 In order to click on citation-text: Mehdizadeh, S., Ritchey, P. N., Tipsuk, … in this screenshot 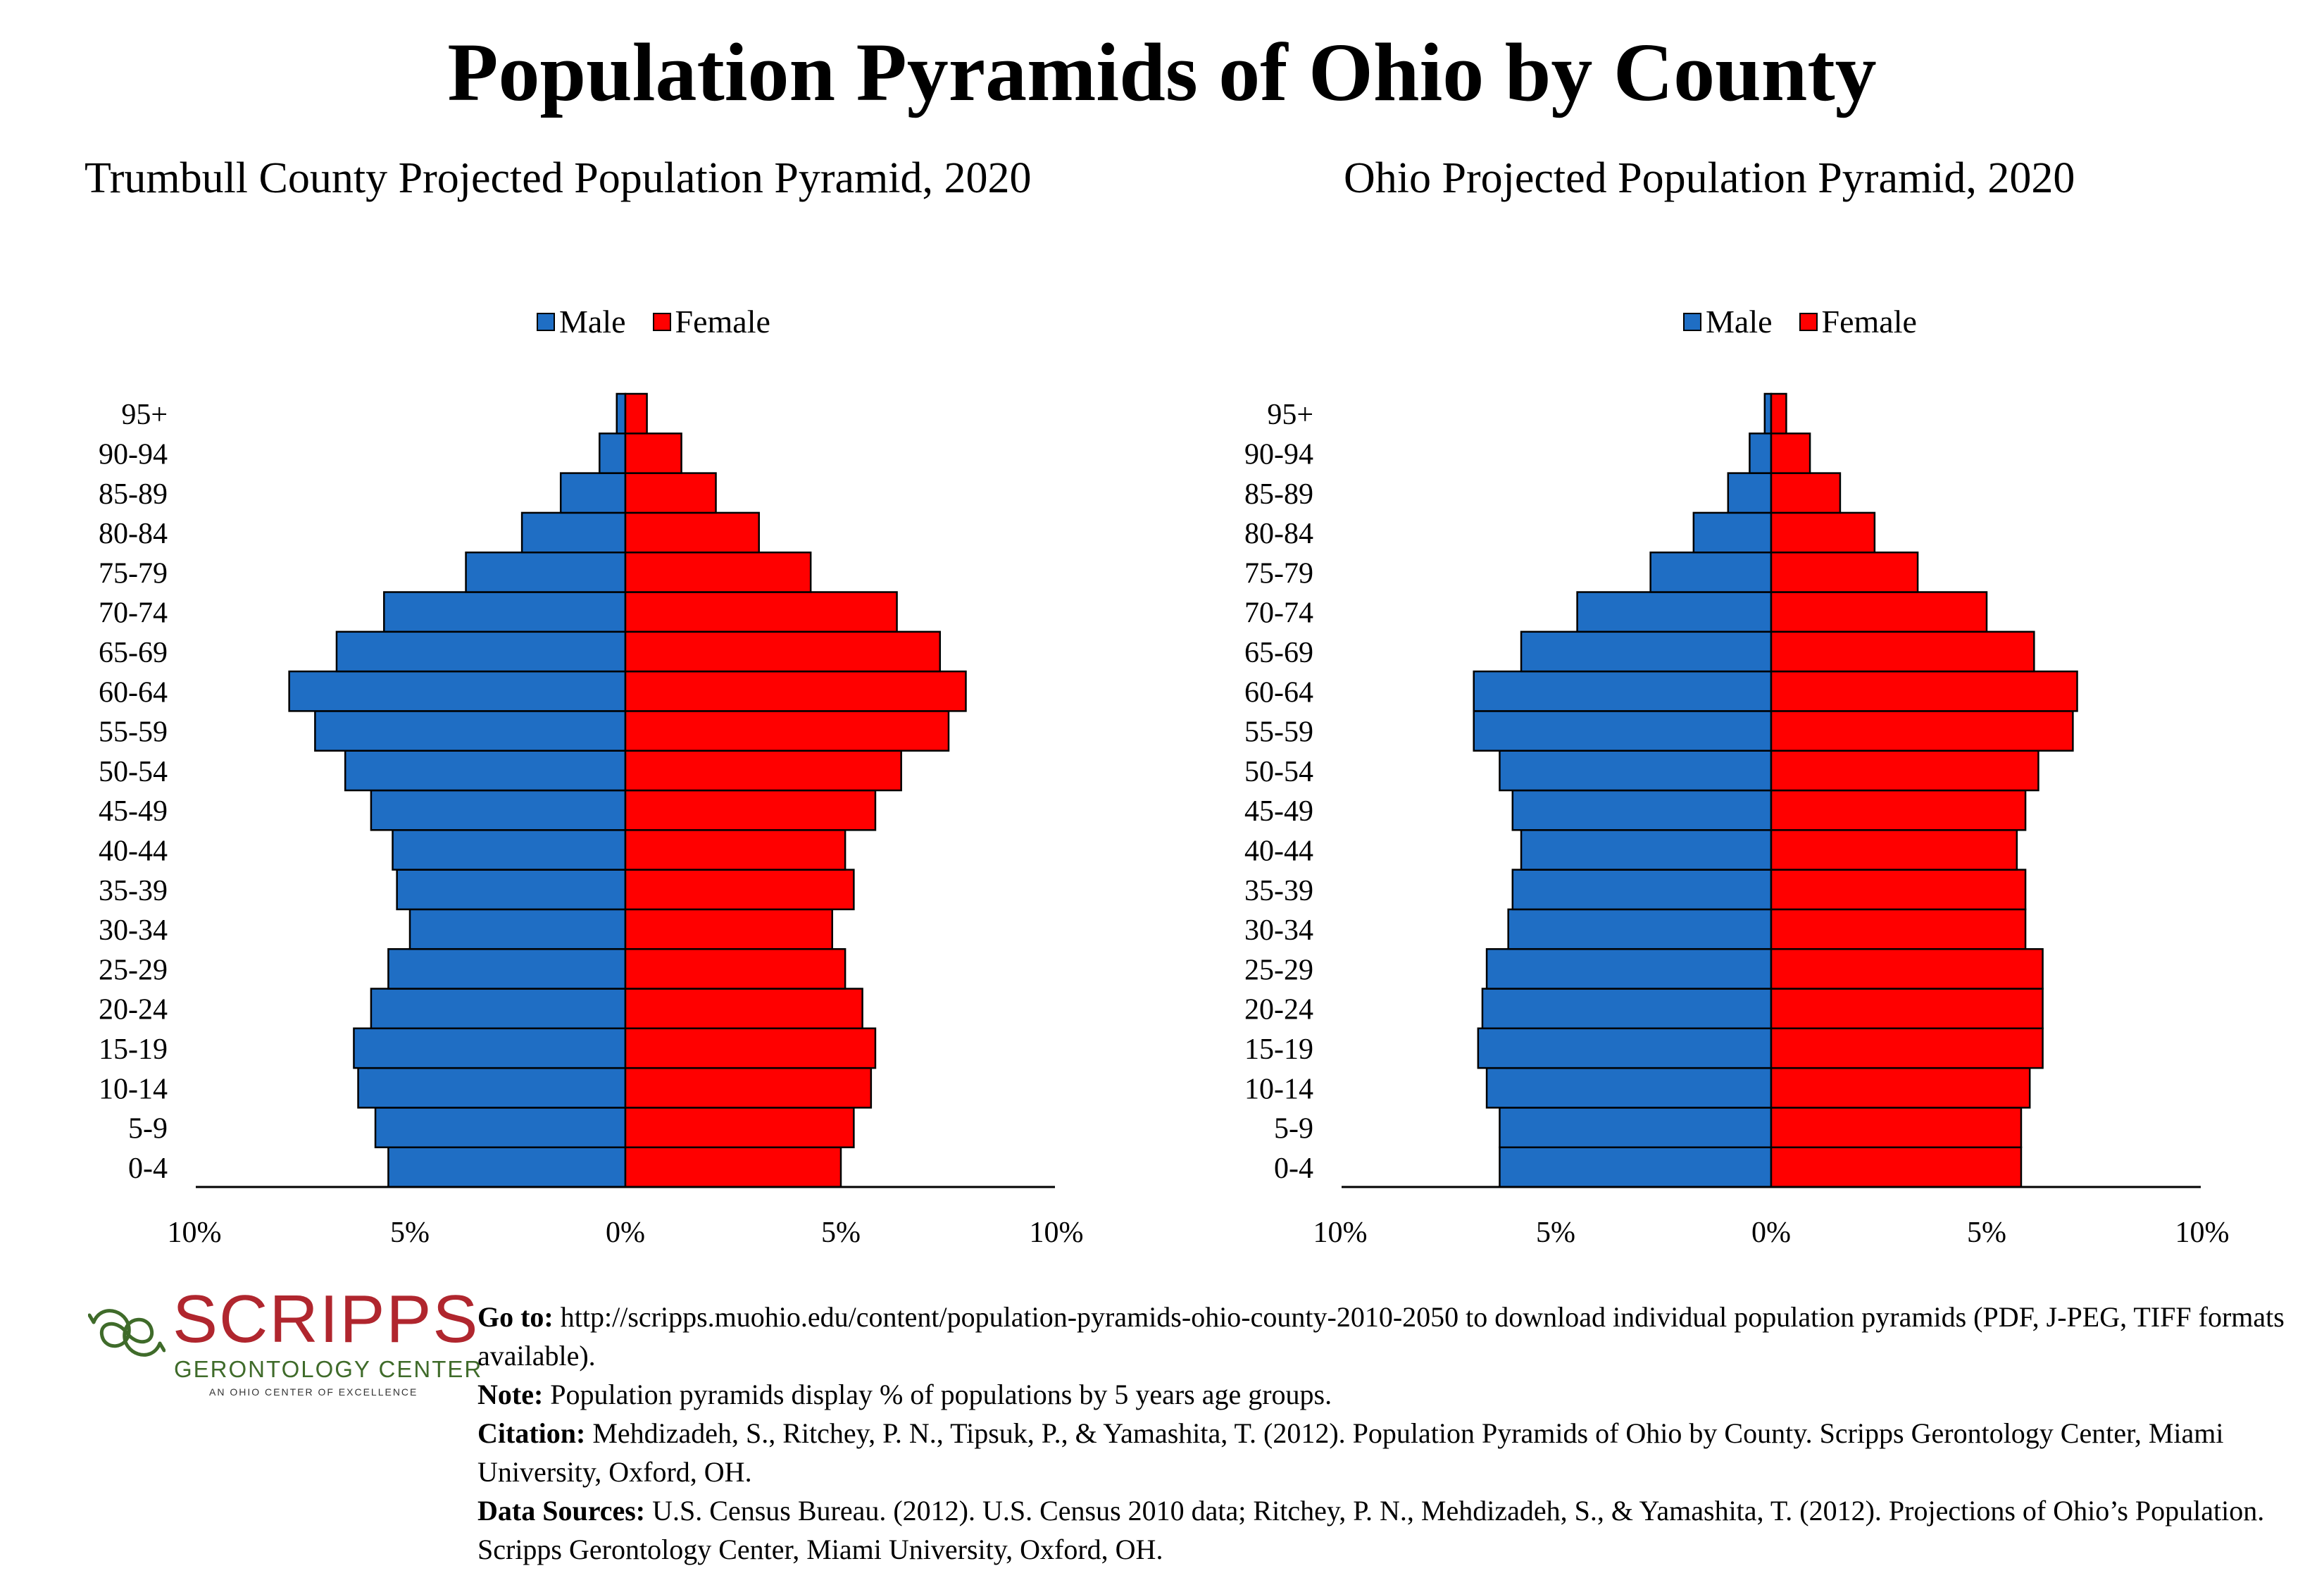, I will do `click(1350, 1453)`.